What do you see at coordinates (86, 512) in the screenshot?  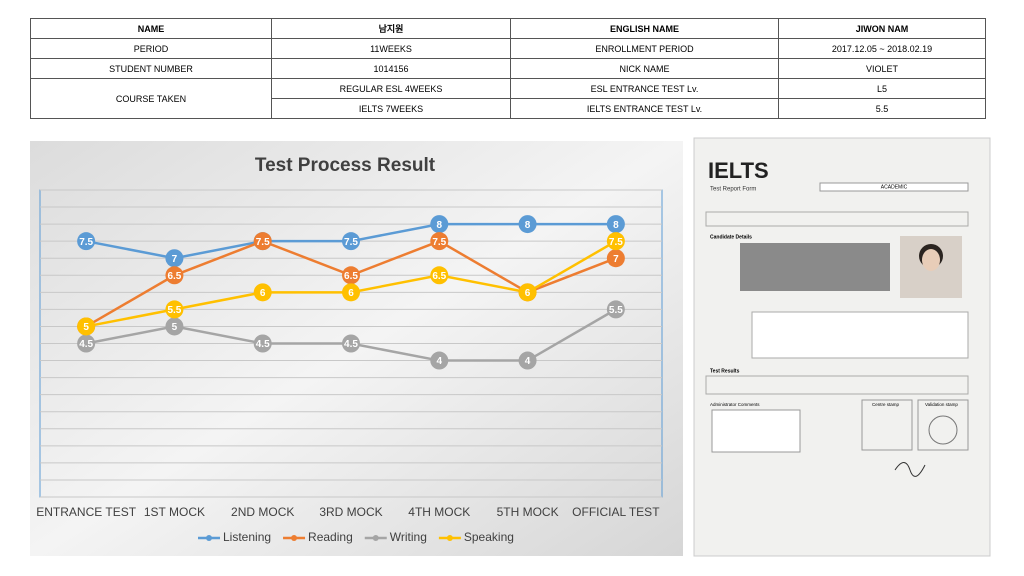 I see `x-tick-label: ENTRANCE TEST` at bounding box center [86, 512].